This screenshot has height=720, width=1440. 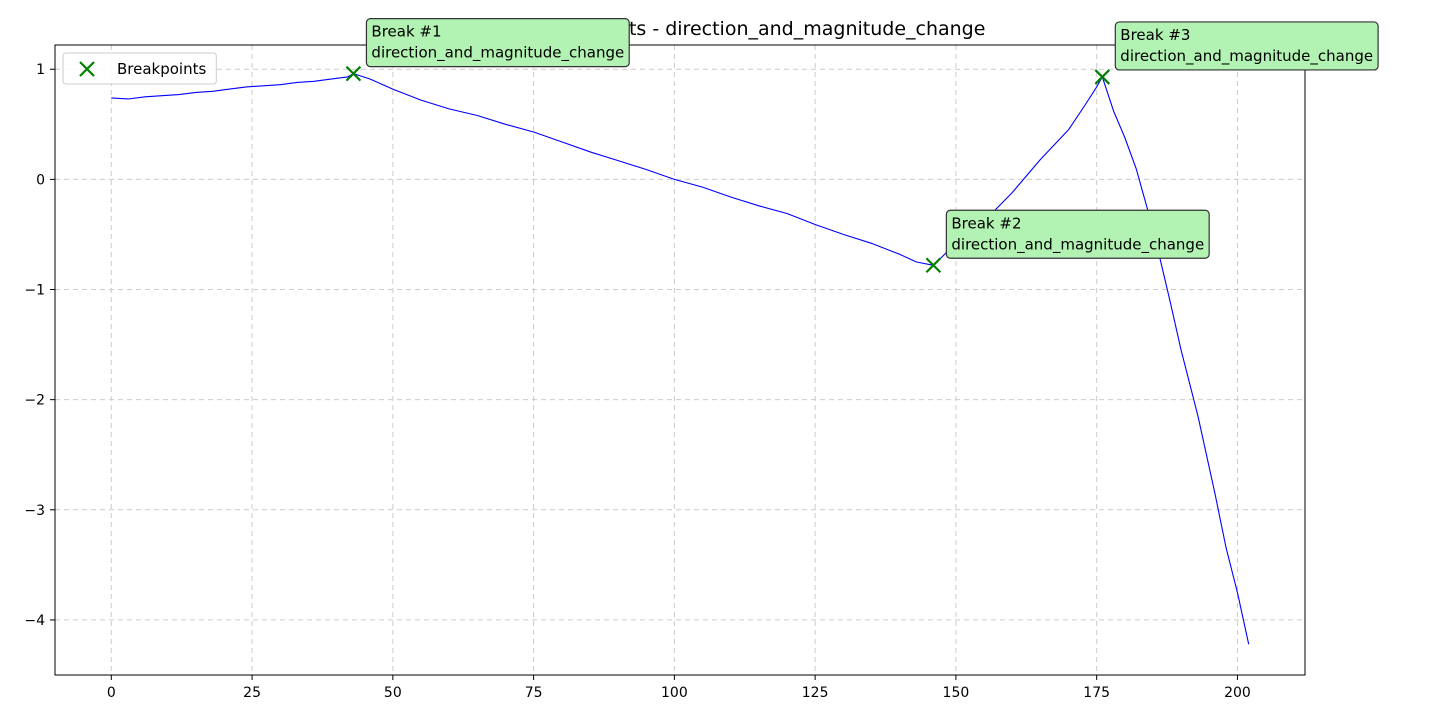 What do you see at coordinates (815, 693) in the screenshot?
I see `x-tick-label: 125` at bounding box center [815, 693].